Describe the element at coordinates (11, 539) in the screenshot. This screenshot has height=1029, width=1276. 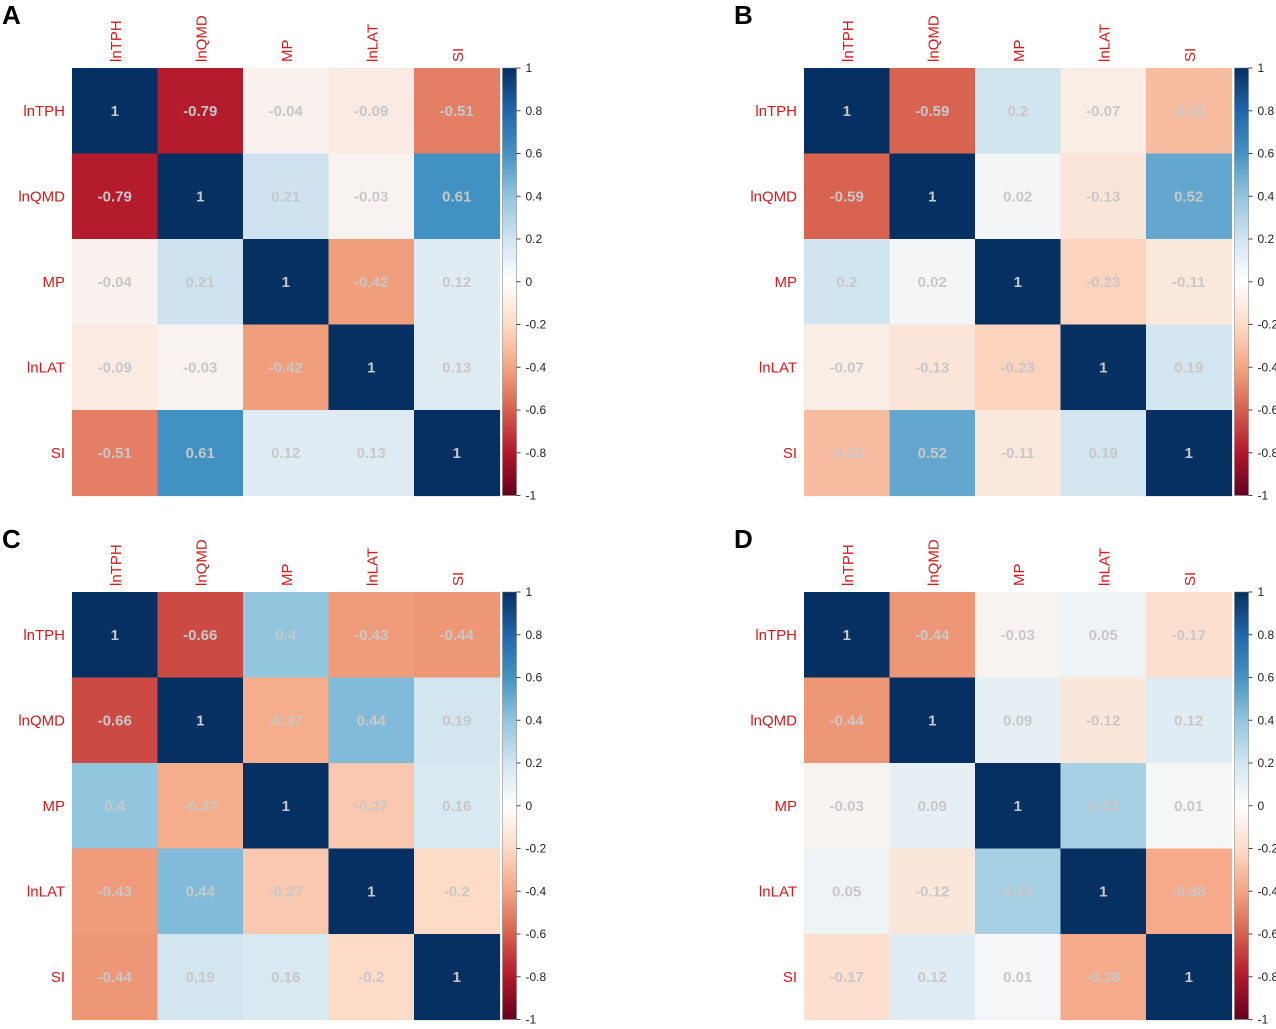
I see `panel-label: C` at that location.